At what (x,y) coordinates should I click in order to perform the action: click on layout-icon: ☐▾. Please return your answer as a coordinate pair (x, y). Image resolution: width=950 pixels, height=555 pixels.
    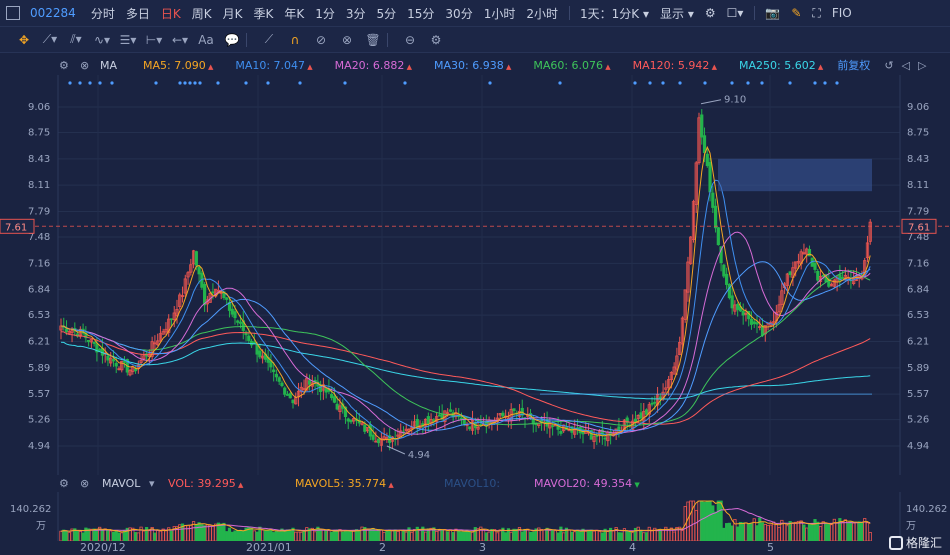
    Looking at the image, I should click on (735, 13).